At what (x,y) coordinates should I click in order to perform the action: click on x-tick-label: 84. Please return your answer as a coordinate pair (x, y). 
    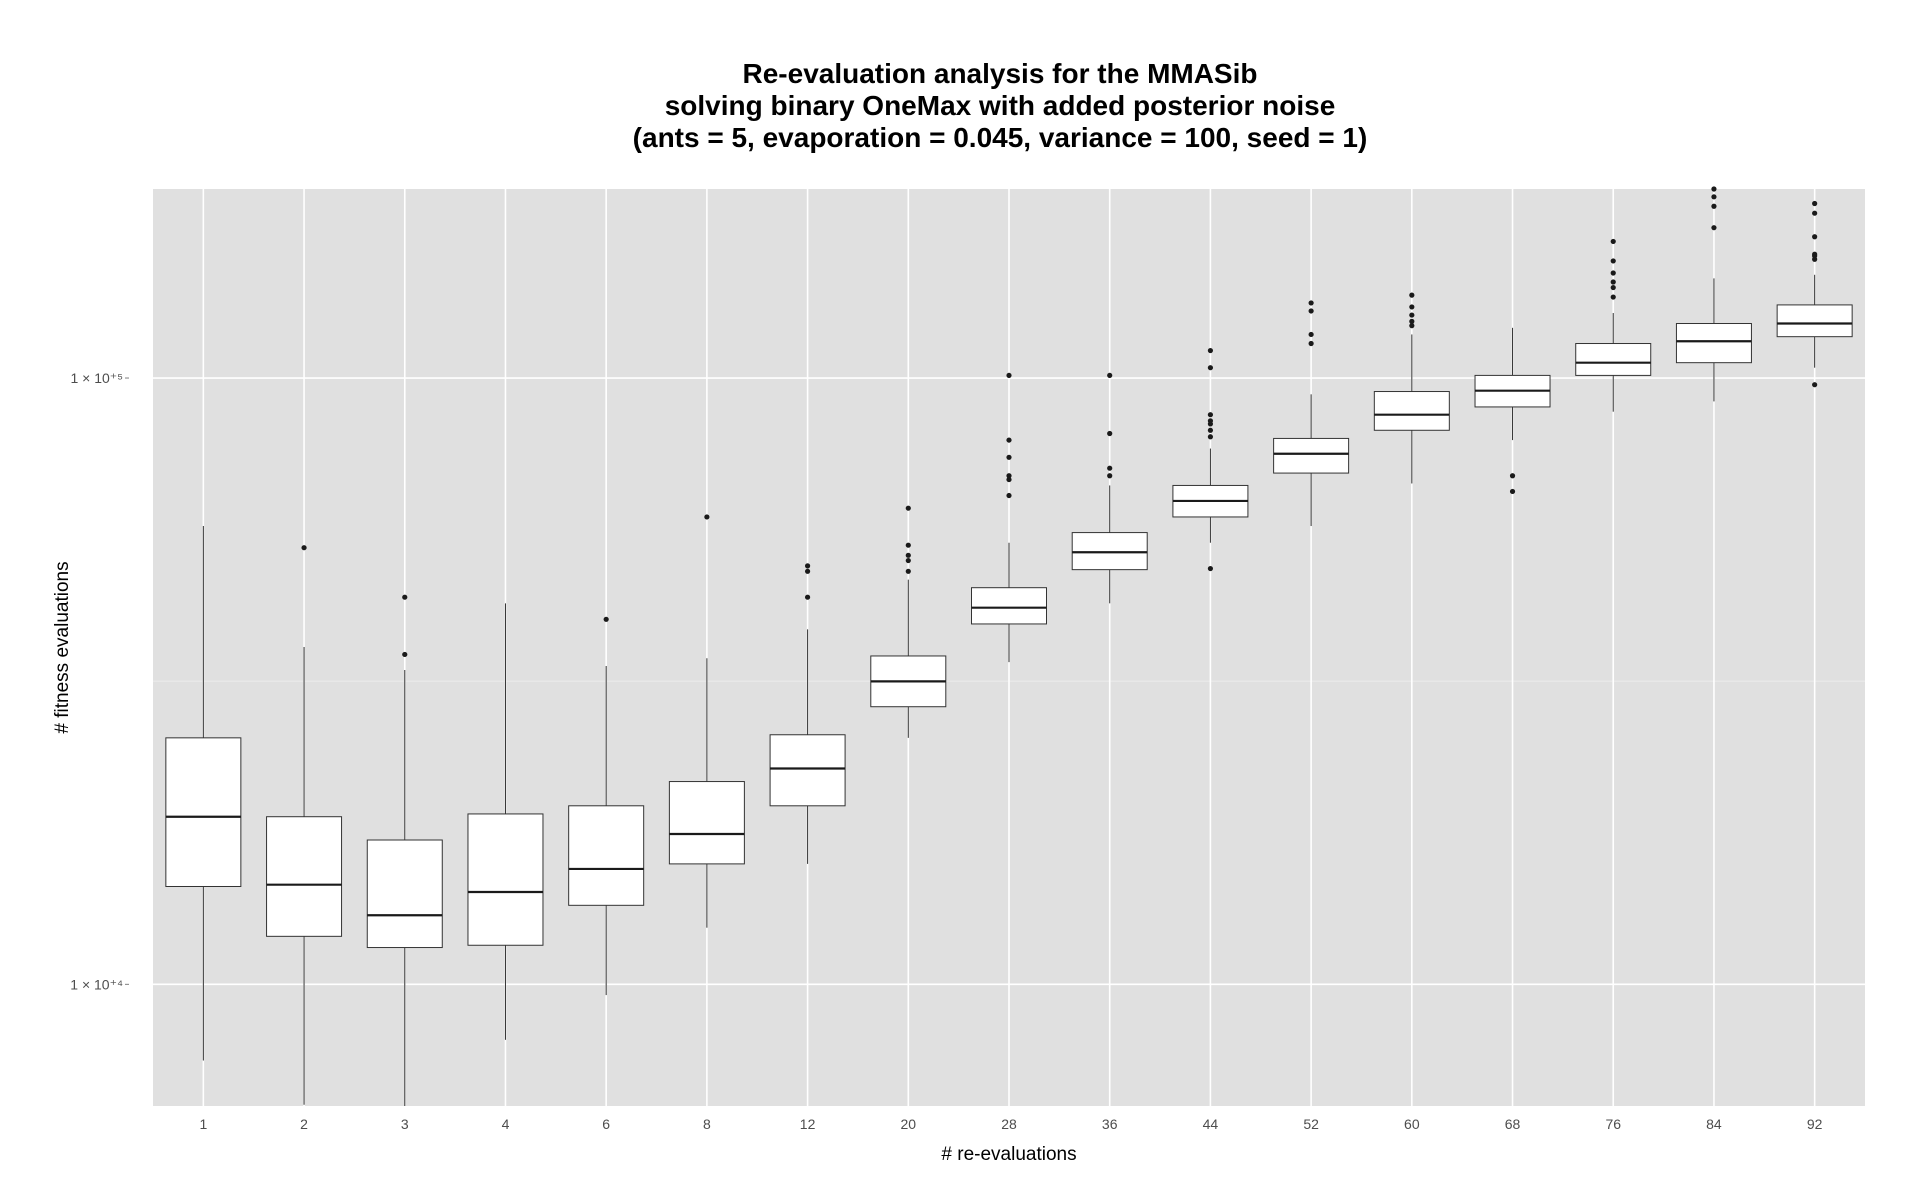
    Looking at the image, I should click on (1714, 1124).